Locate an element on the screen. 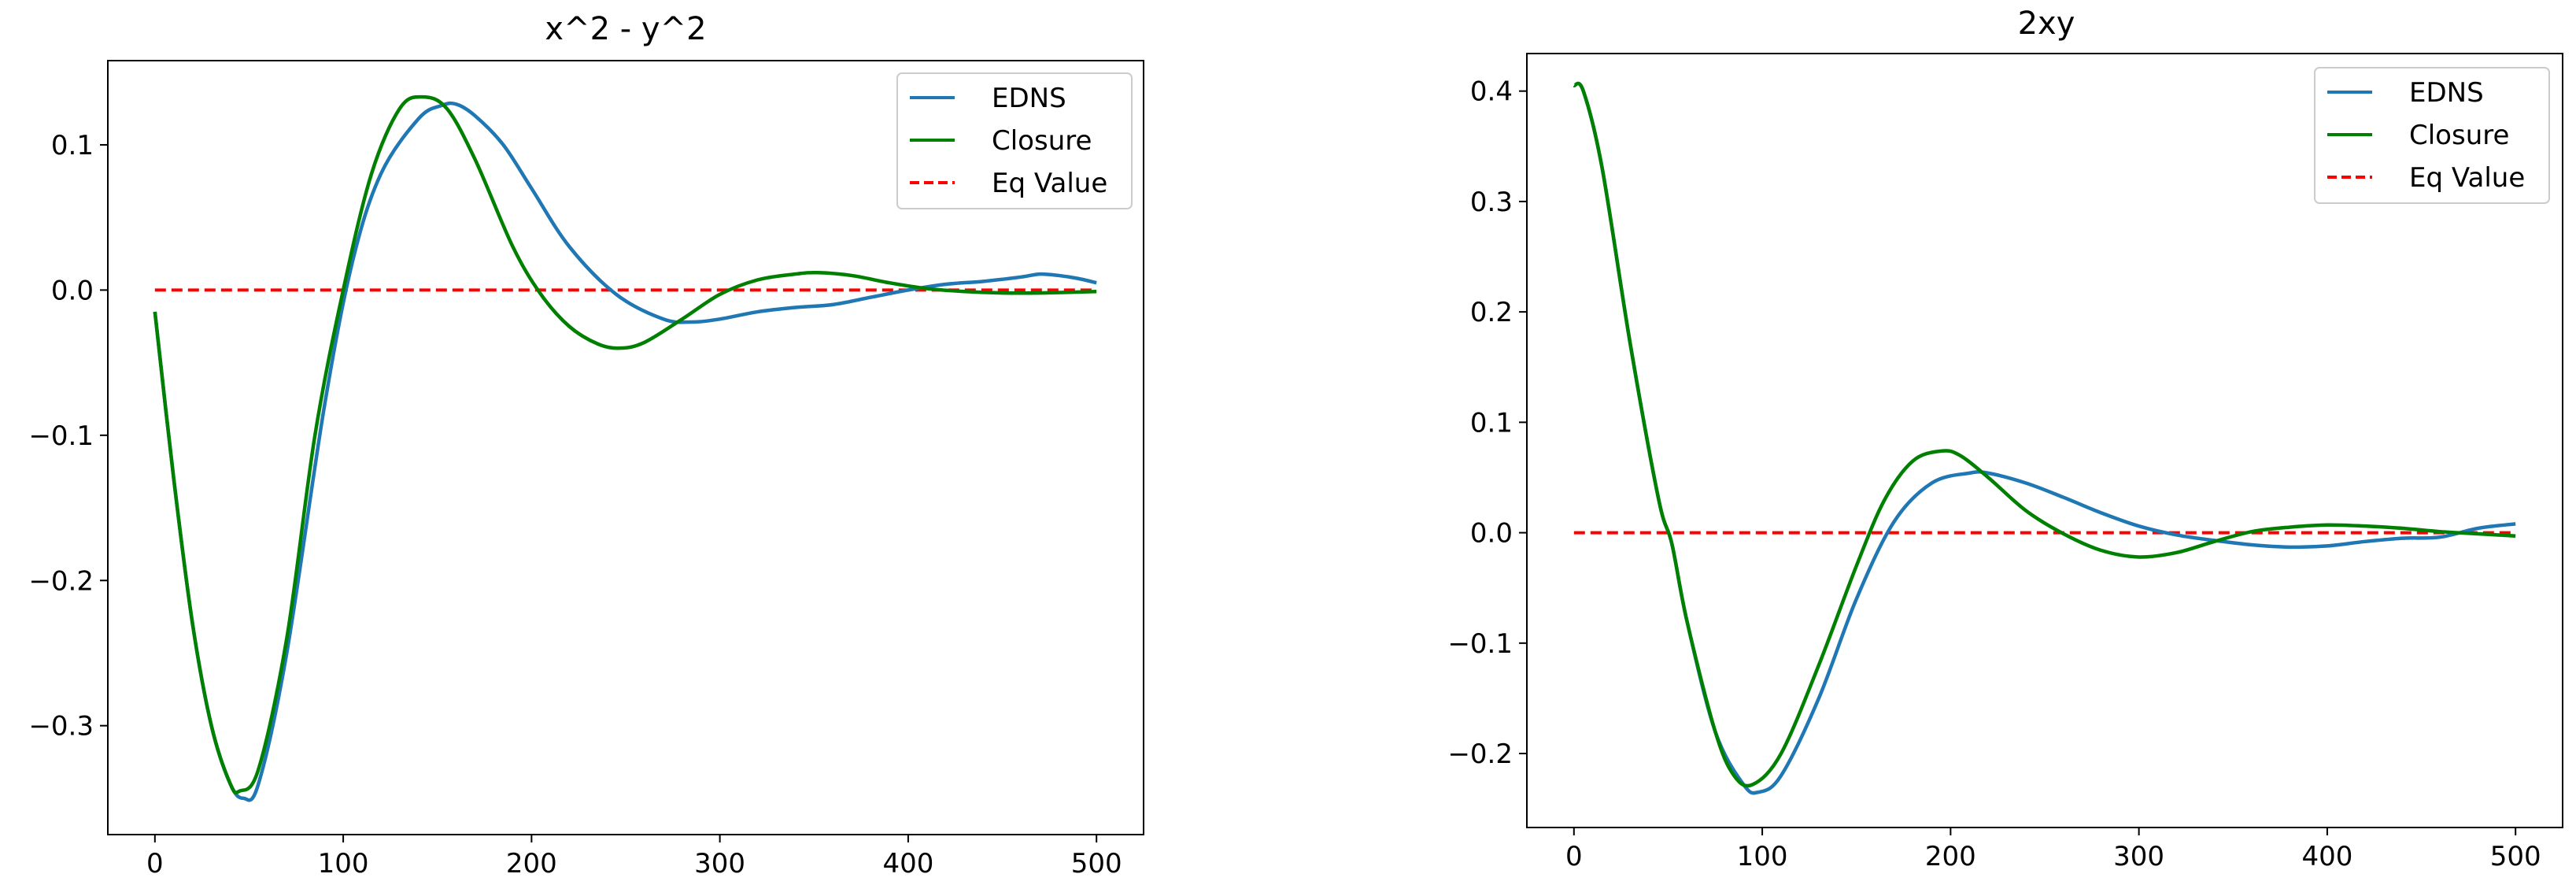 Image resolution: width=2576 pixels, height=896 pixels. chart-2-xtick-label: 500 is located at coordinates (2515, 856).